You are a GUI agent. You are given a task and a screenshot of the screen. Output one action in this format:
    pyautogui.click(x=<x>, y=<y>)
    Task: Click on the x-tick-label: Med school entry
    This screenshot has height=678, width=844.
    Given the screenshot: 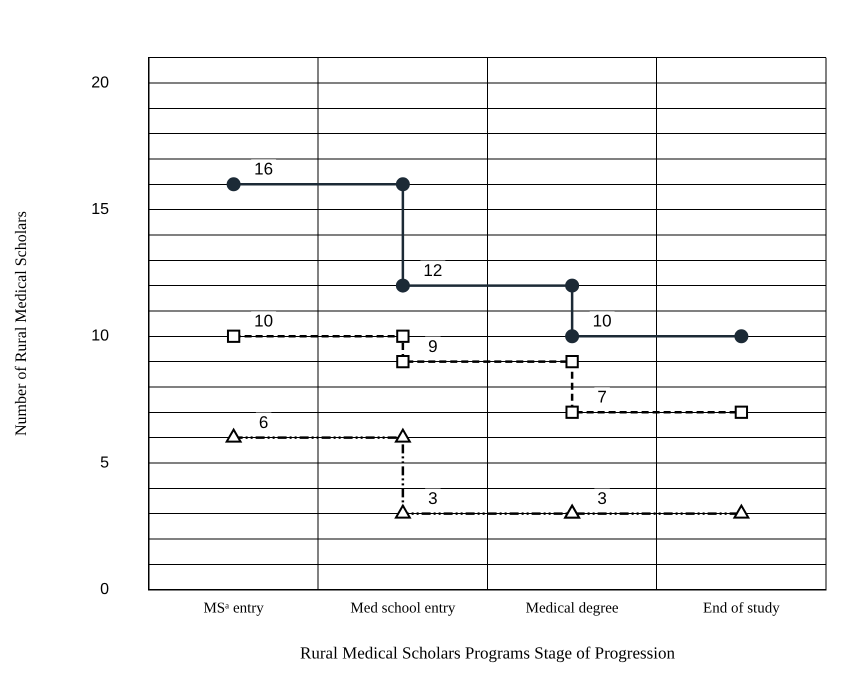 What is the action you would take?
    pyautogui.click(x=403, y=608)
    